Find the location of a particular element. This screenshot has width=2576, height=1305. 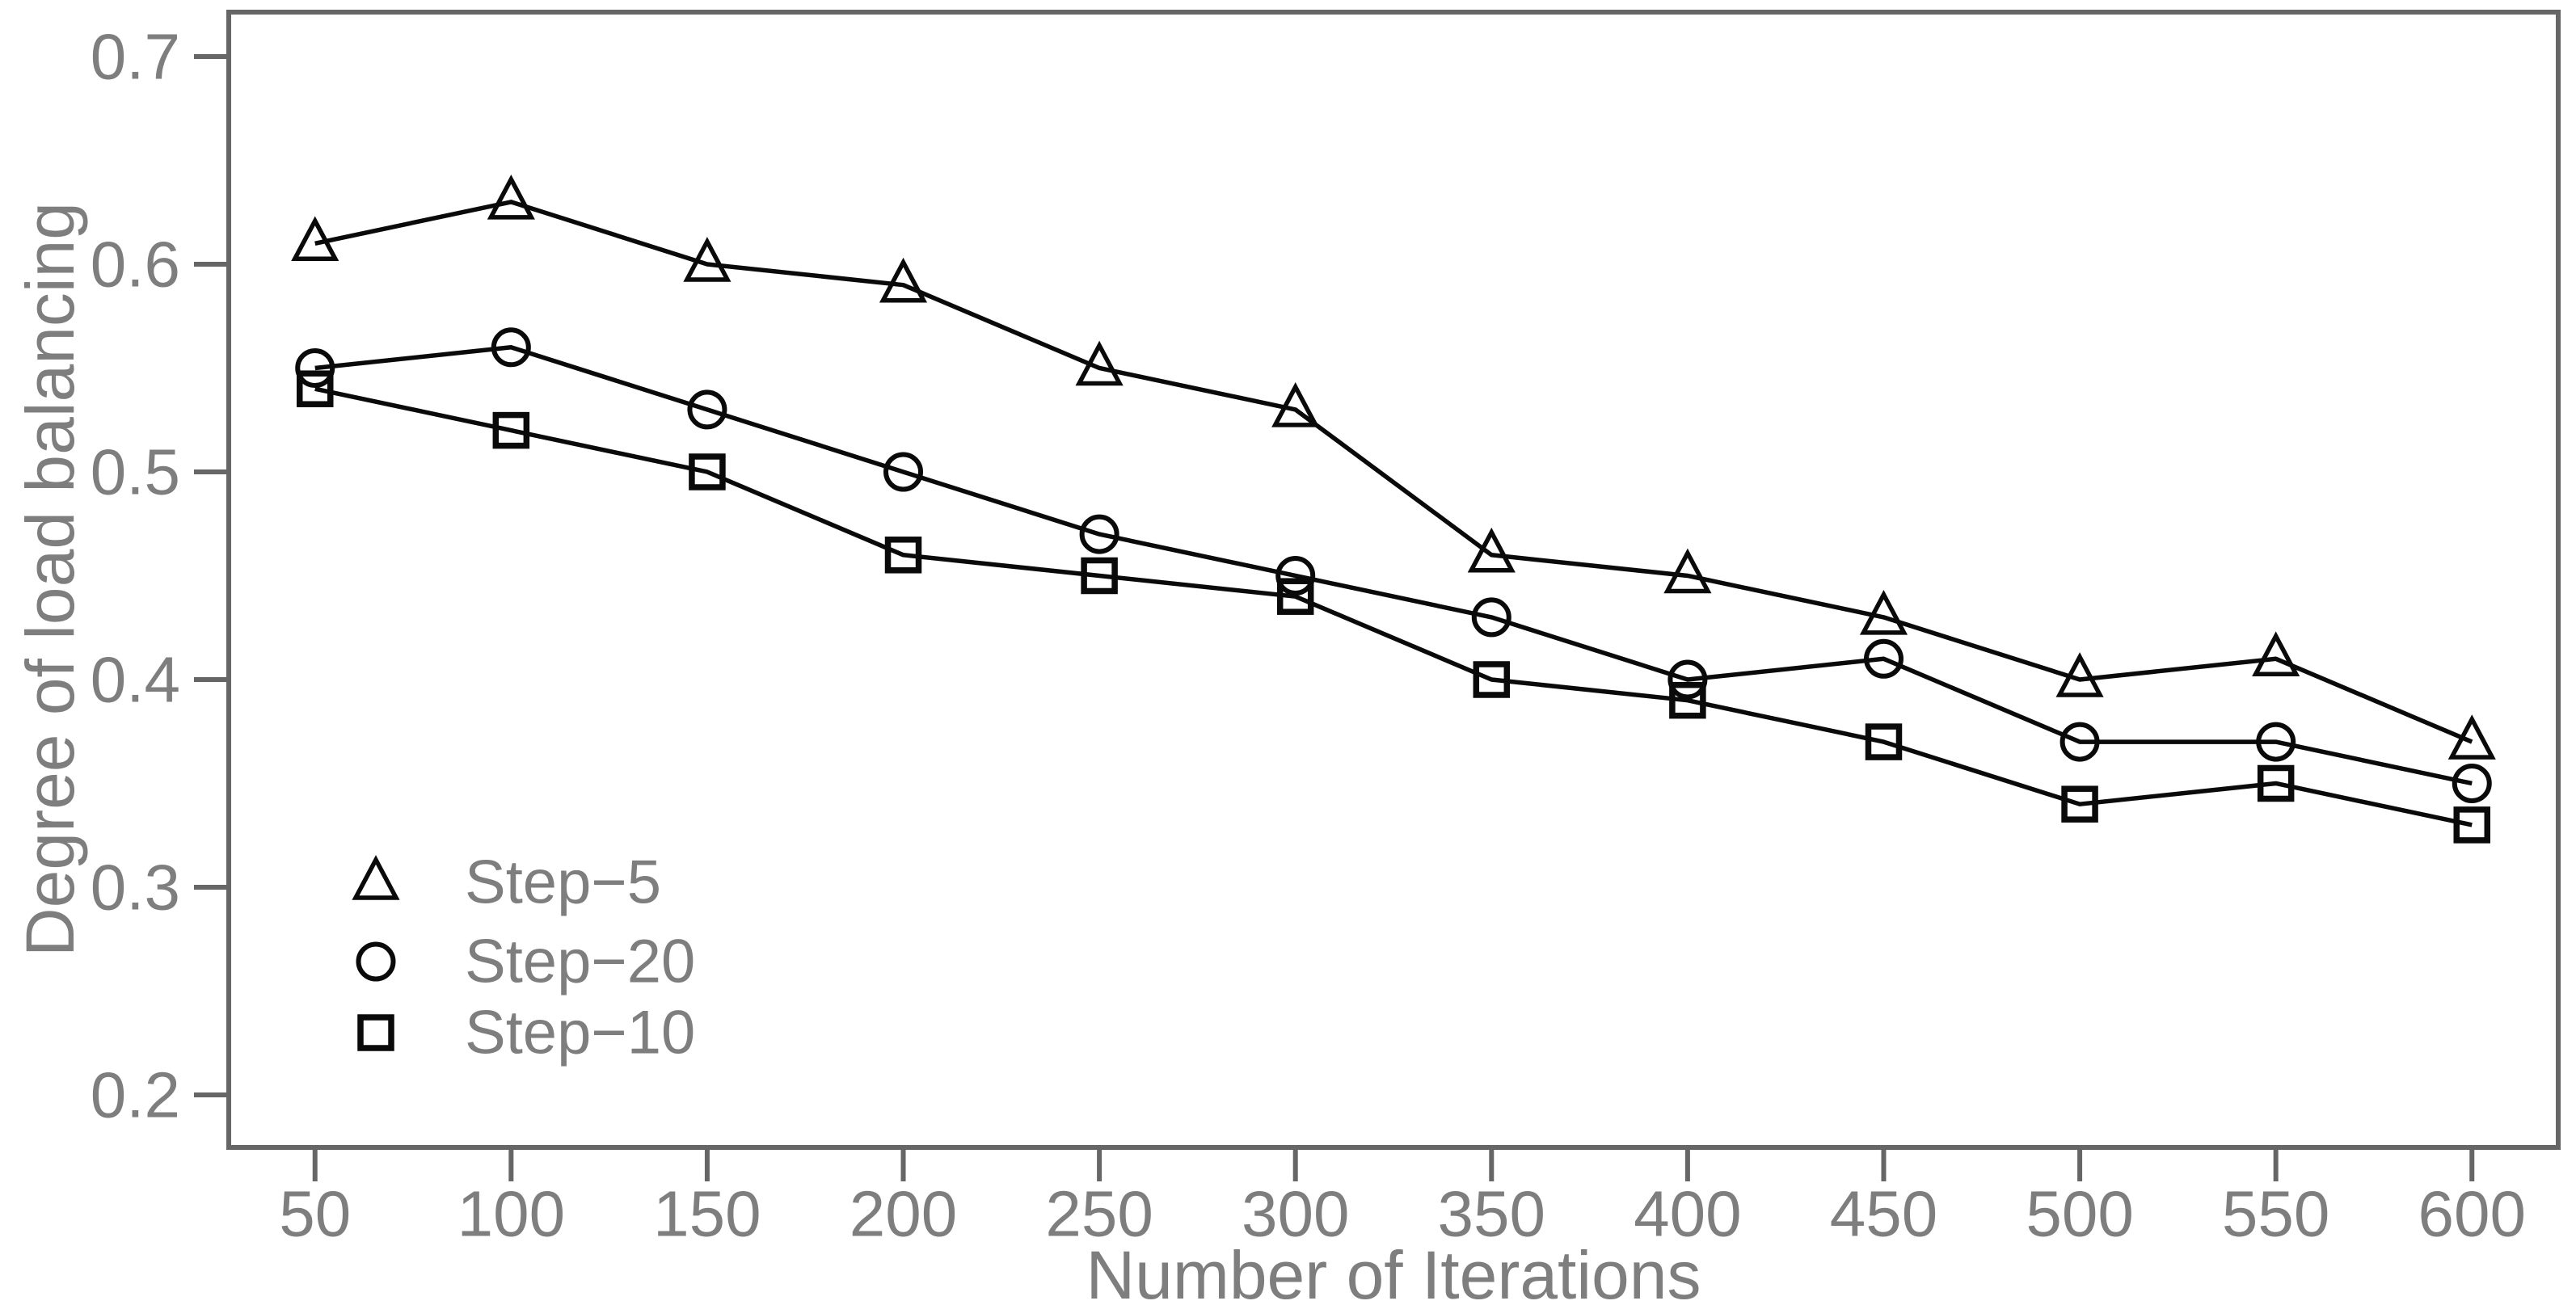

x-tick-label: 100 is located at coordinates (511, 1214).